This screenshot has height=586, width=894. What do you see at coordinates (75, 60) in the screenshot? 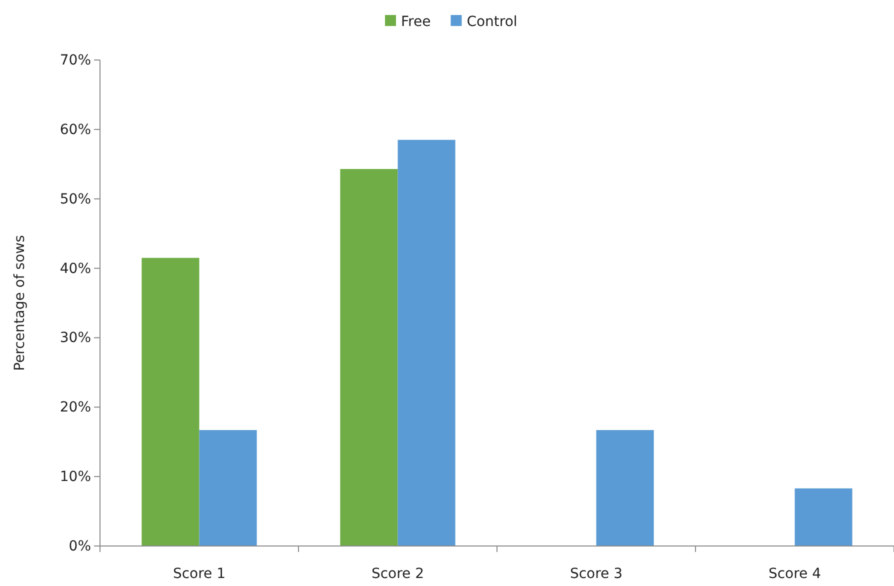
I see `y-tick-label: 70%` at bounding box center [75, 60].